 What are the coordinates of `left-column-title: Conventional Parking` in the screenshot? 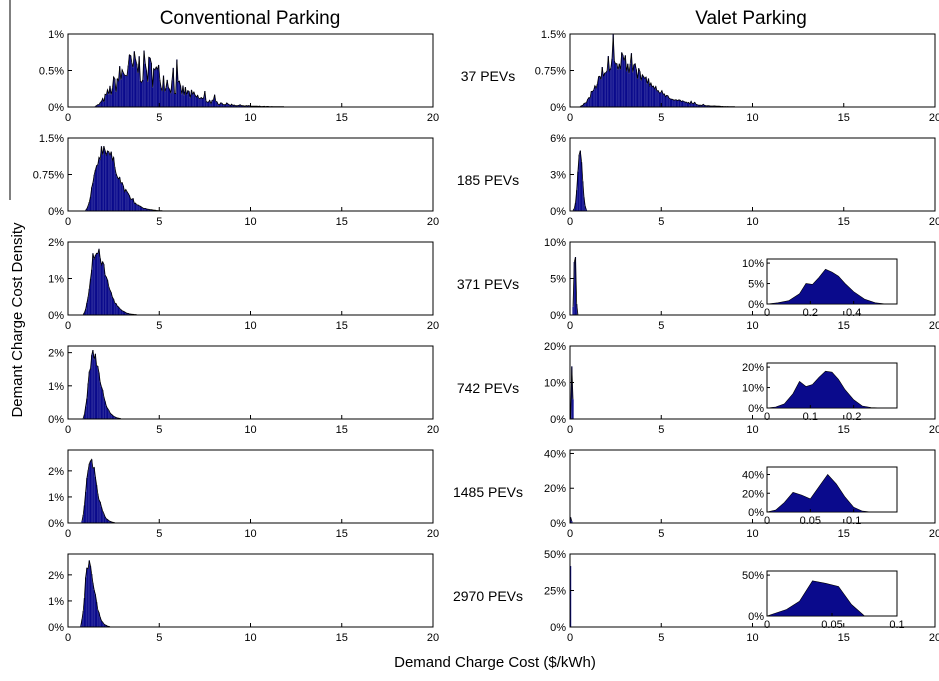 It's located at (250, 18).